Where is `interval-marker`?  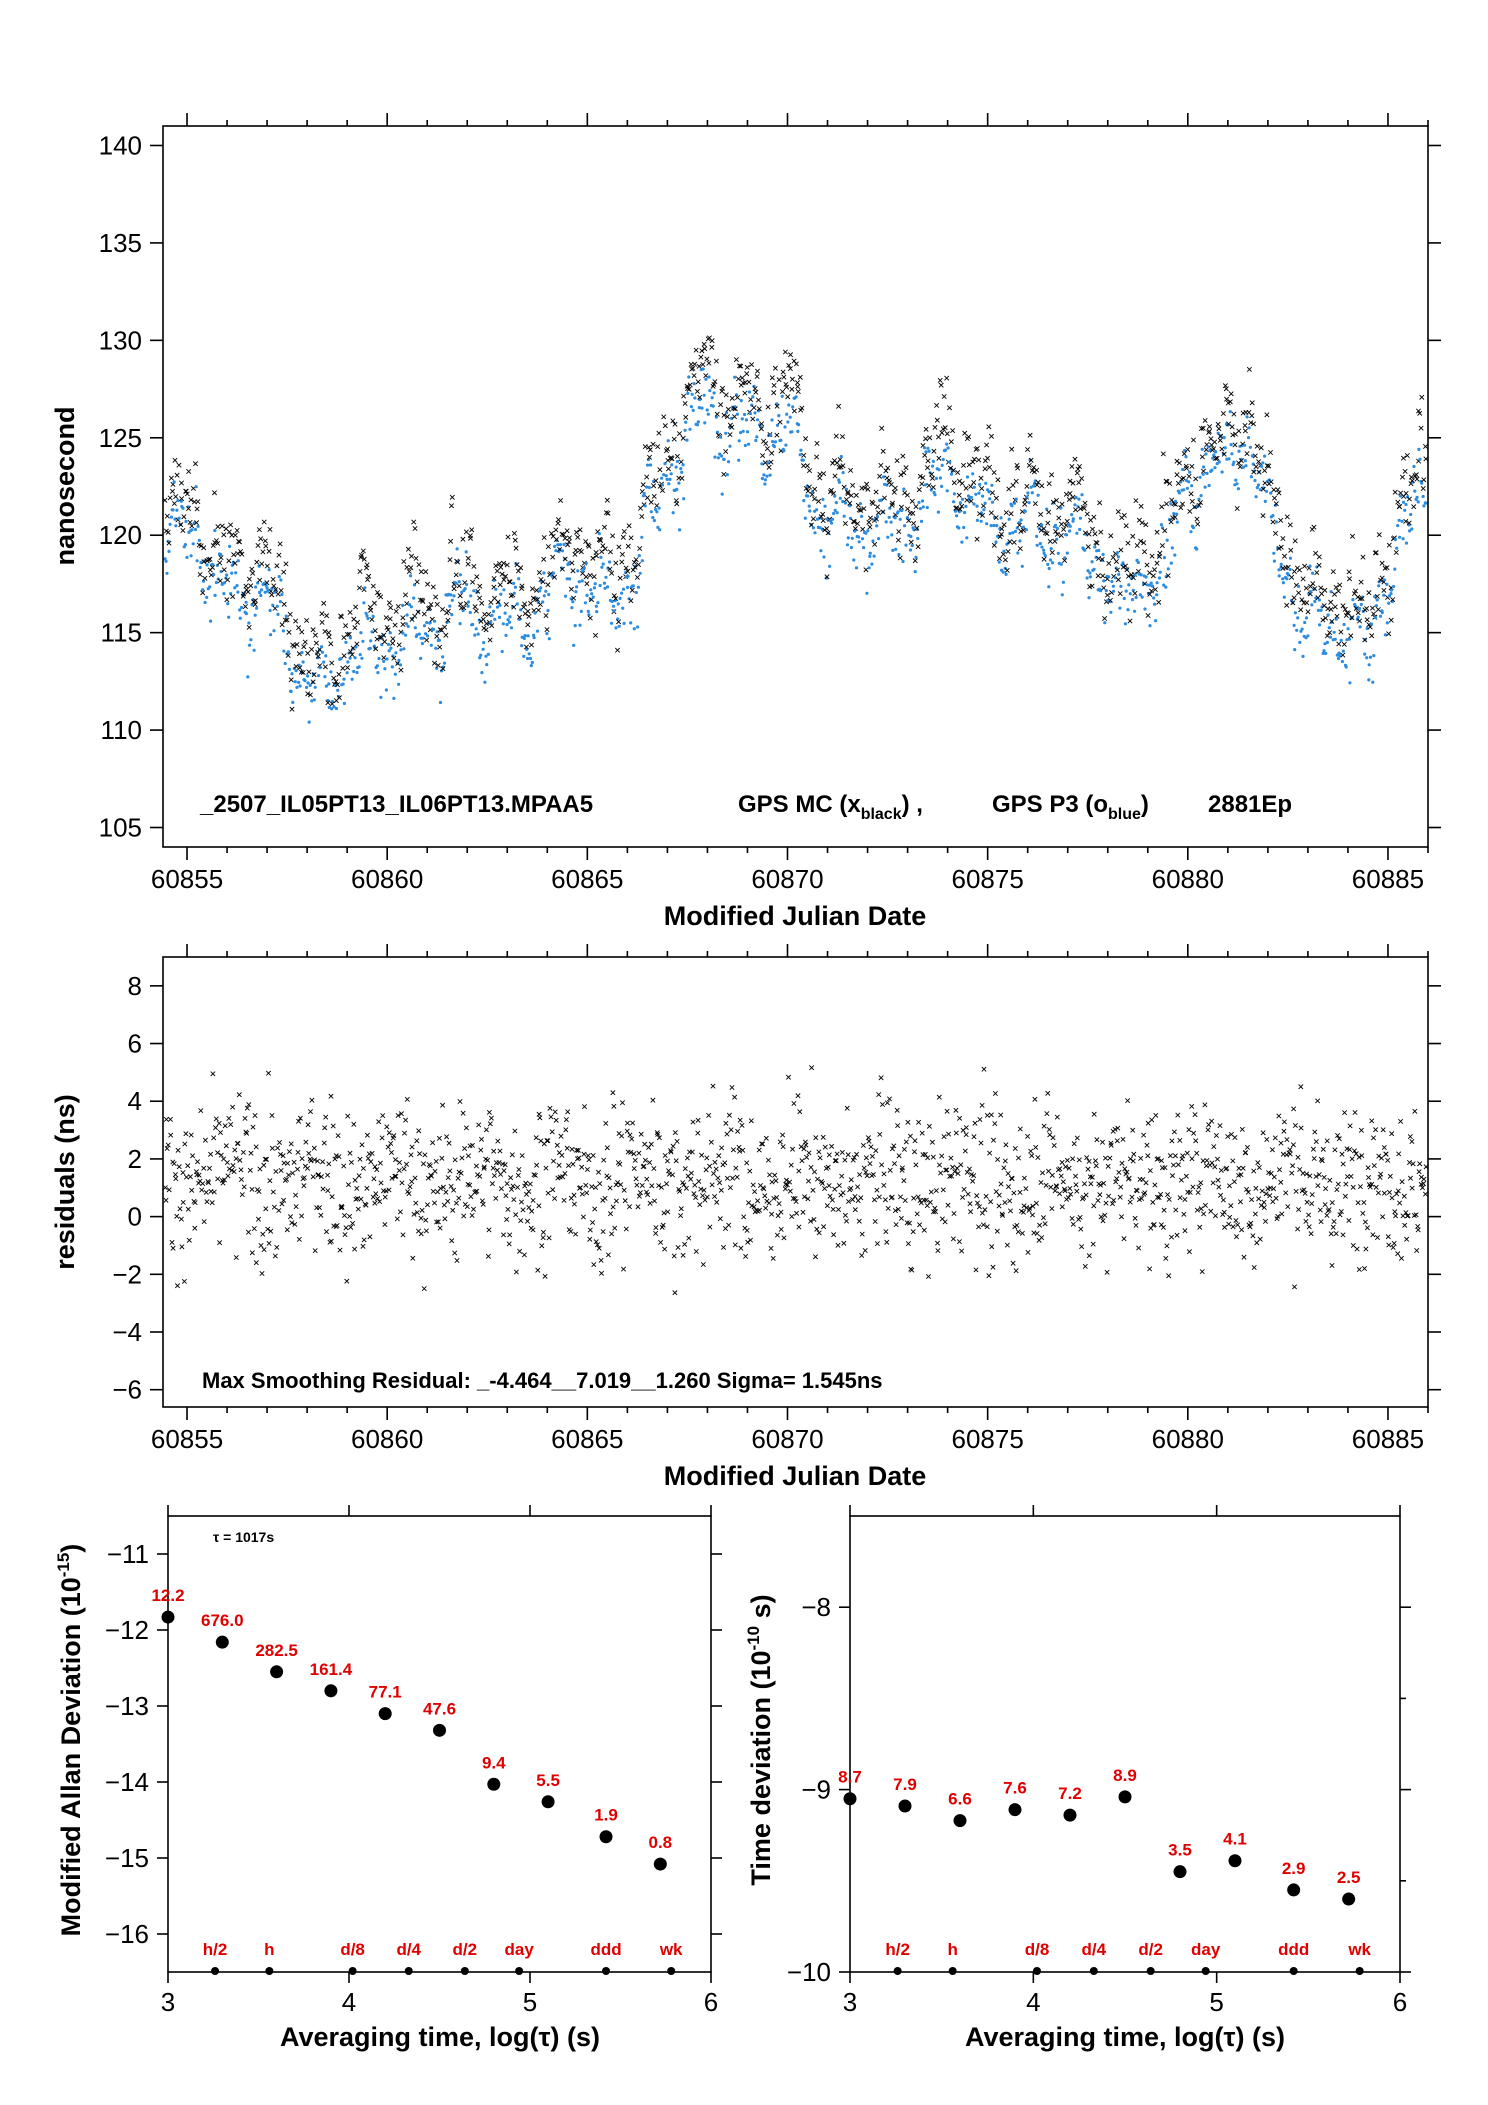
interval-marker is located at coordinates (952, 1971).